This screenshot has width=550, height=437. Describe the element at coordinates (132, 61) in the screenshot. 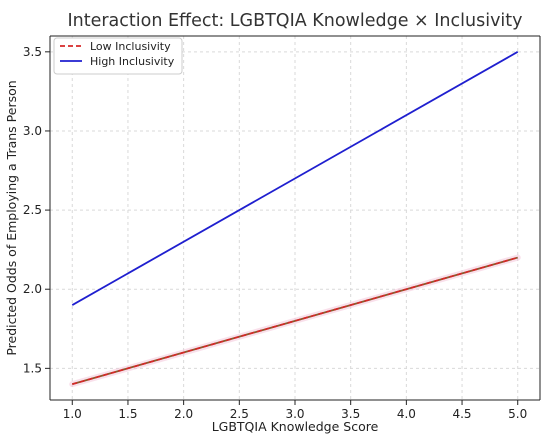

I see `legend-label-high-inclusivity: High Inclusivity` at that location.